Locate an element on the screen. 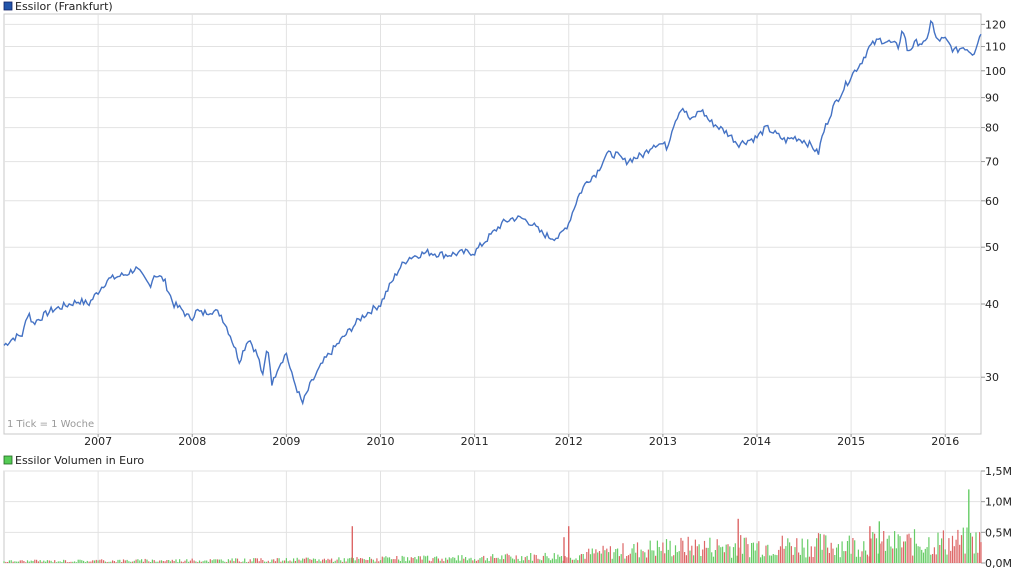 This screenshot has height=577, width=1024. price-x-tick-label: 2013 is located at coordinates (663, 441).